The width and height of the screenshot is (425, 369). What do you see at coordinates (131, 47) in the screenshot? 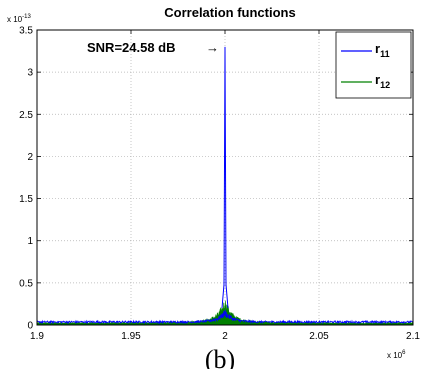
I see `snr-annotation-text: SNR=24.58 dB` at bounding box center [131, 47].